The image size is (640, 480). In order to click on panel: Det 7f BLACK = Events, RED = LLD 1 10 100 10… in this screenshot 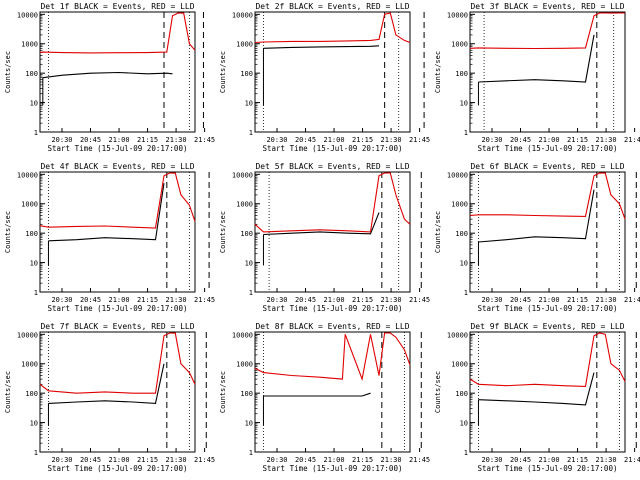, I will do `click(109, 397)`.